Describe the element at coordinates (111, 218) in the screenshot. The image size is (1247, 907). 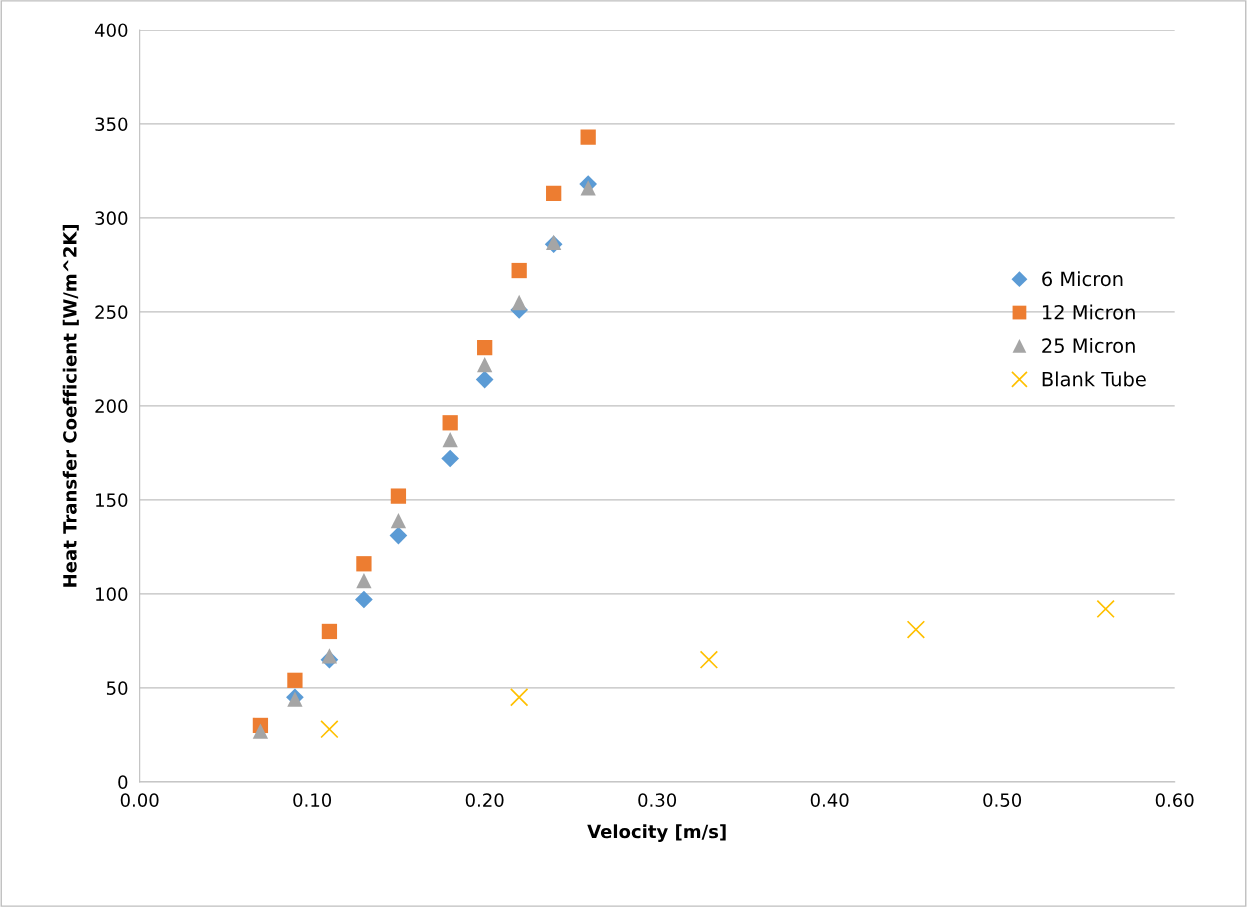
I see `y-tick-label: 300` at that location.